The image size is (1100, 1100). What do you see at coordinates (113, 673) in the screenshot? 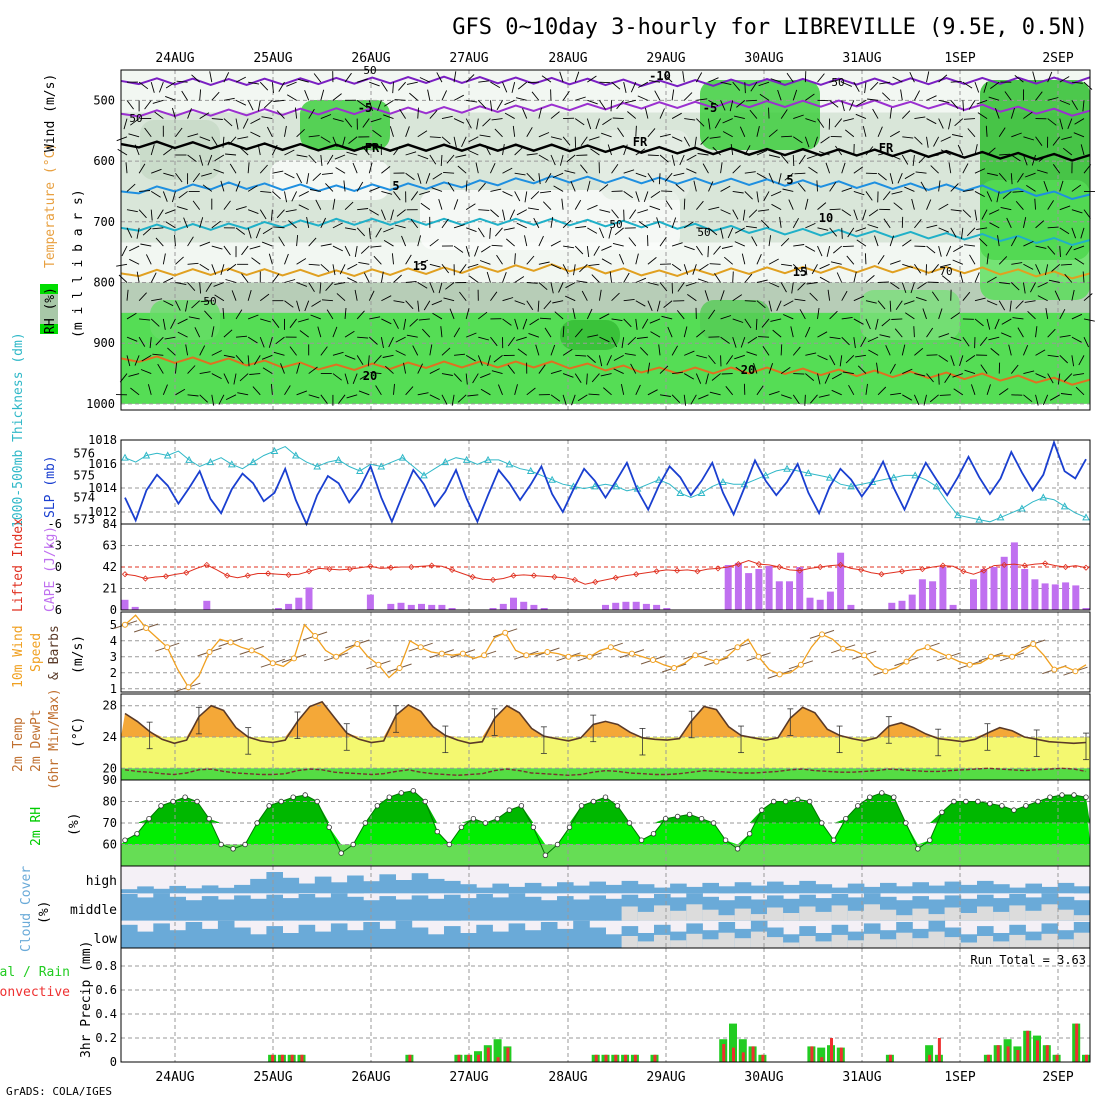
I see `y-tick-wind: 2` at bounding box center [113, 673].